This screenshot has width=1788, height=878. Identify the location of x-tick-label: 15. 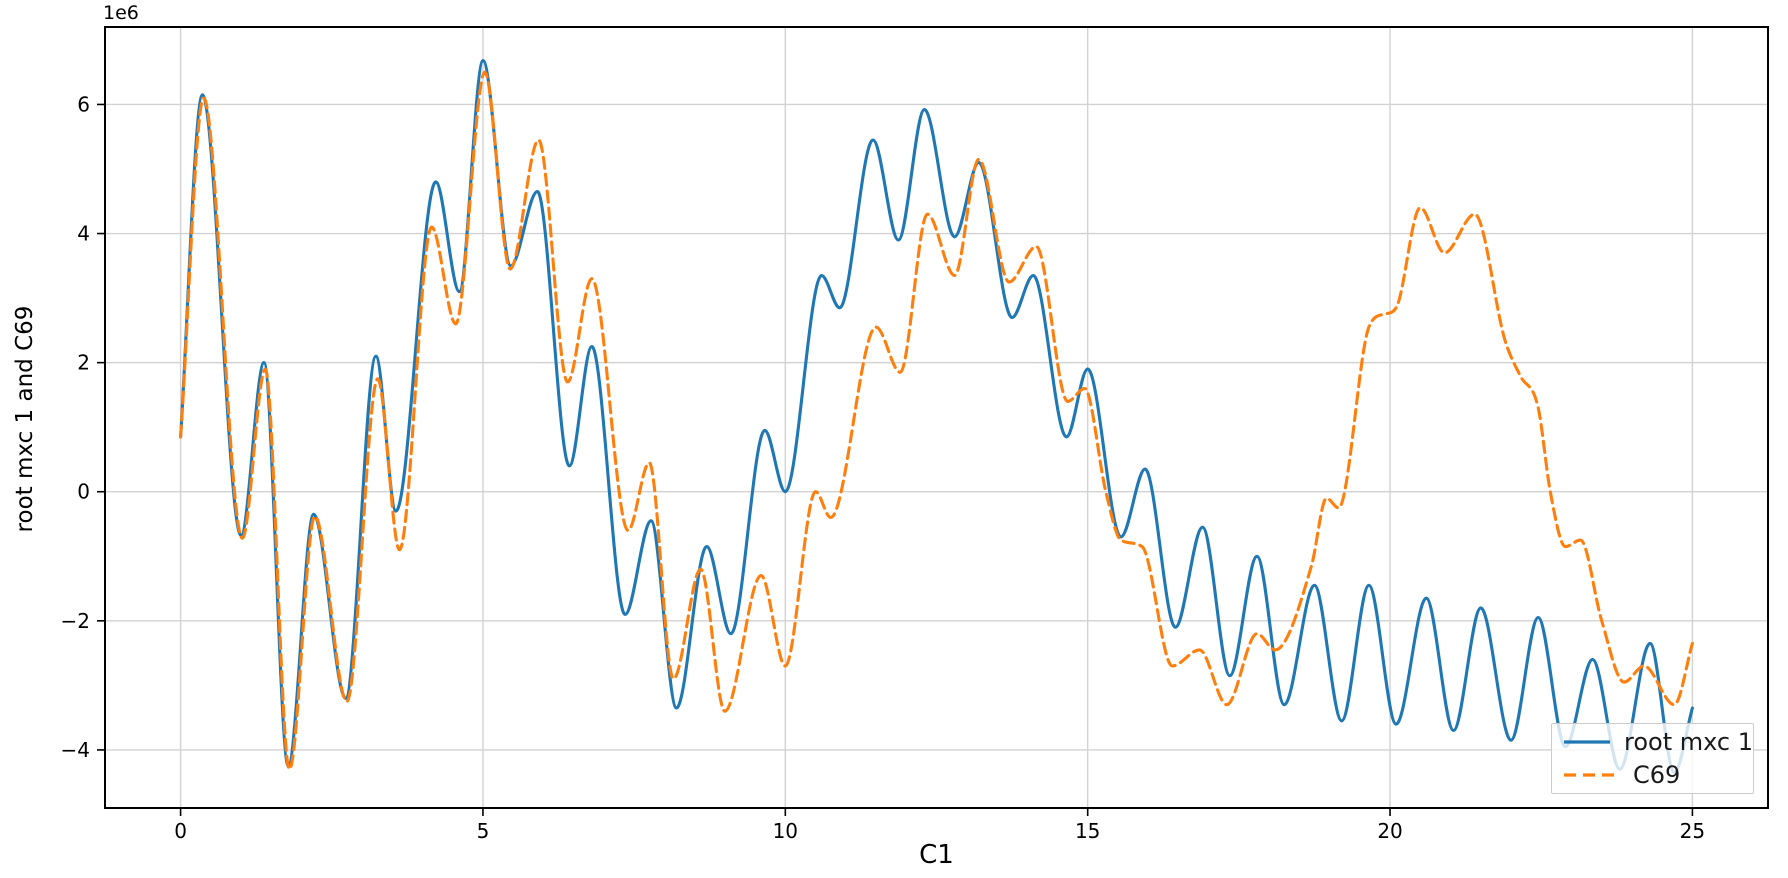
(1087, 831).